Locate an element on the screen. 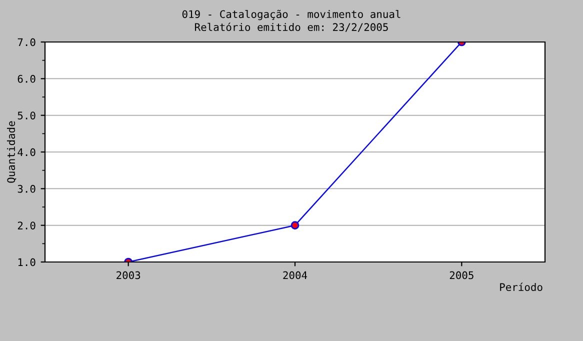 The image size is (583, 341). y-axis-title: Quantidade is located at coordinates (11, 152).